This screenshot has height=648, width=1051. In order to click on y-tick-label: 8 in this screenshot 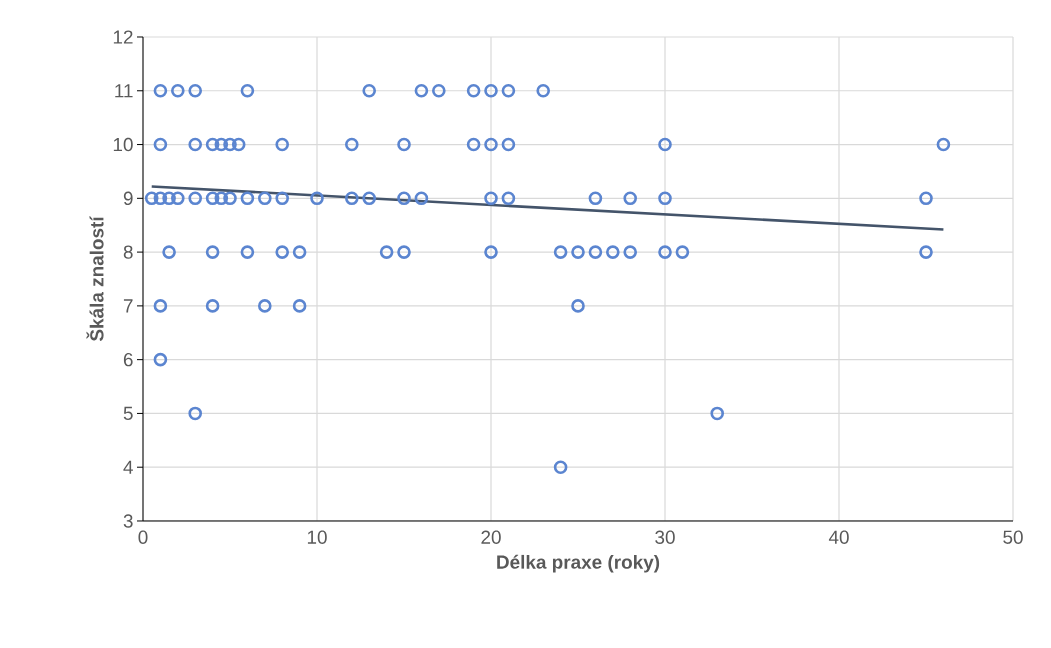, I will do `click(128, 252)`.